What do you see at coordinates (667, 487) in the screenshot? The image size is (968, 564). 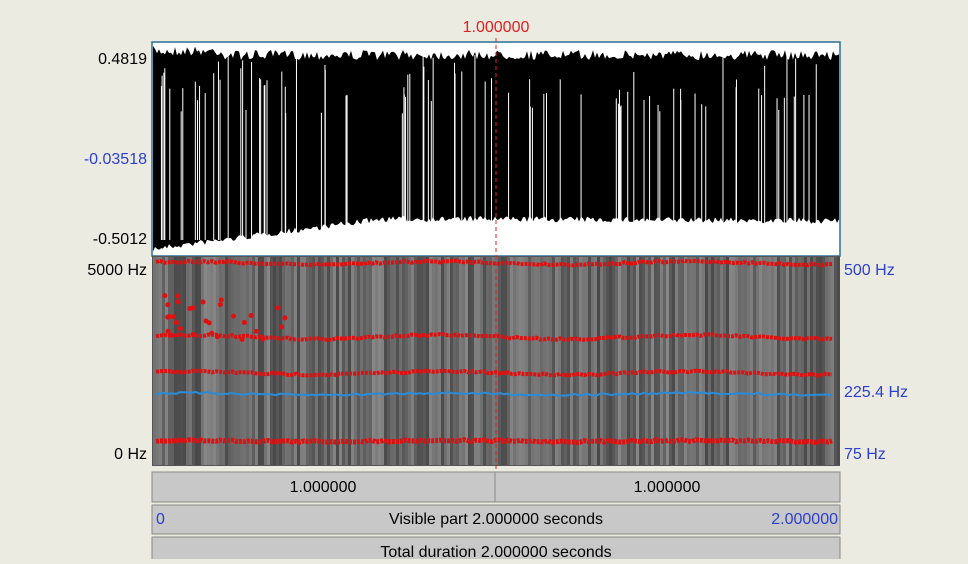 I see `interval-right` at bounding box center [667, 487].